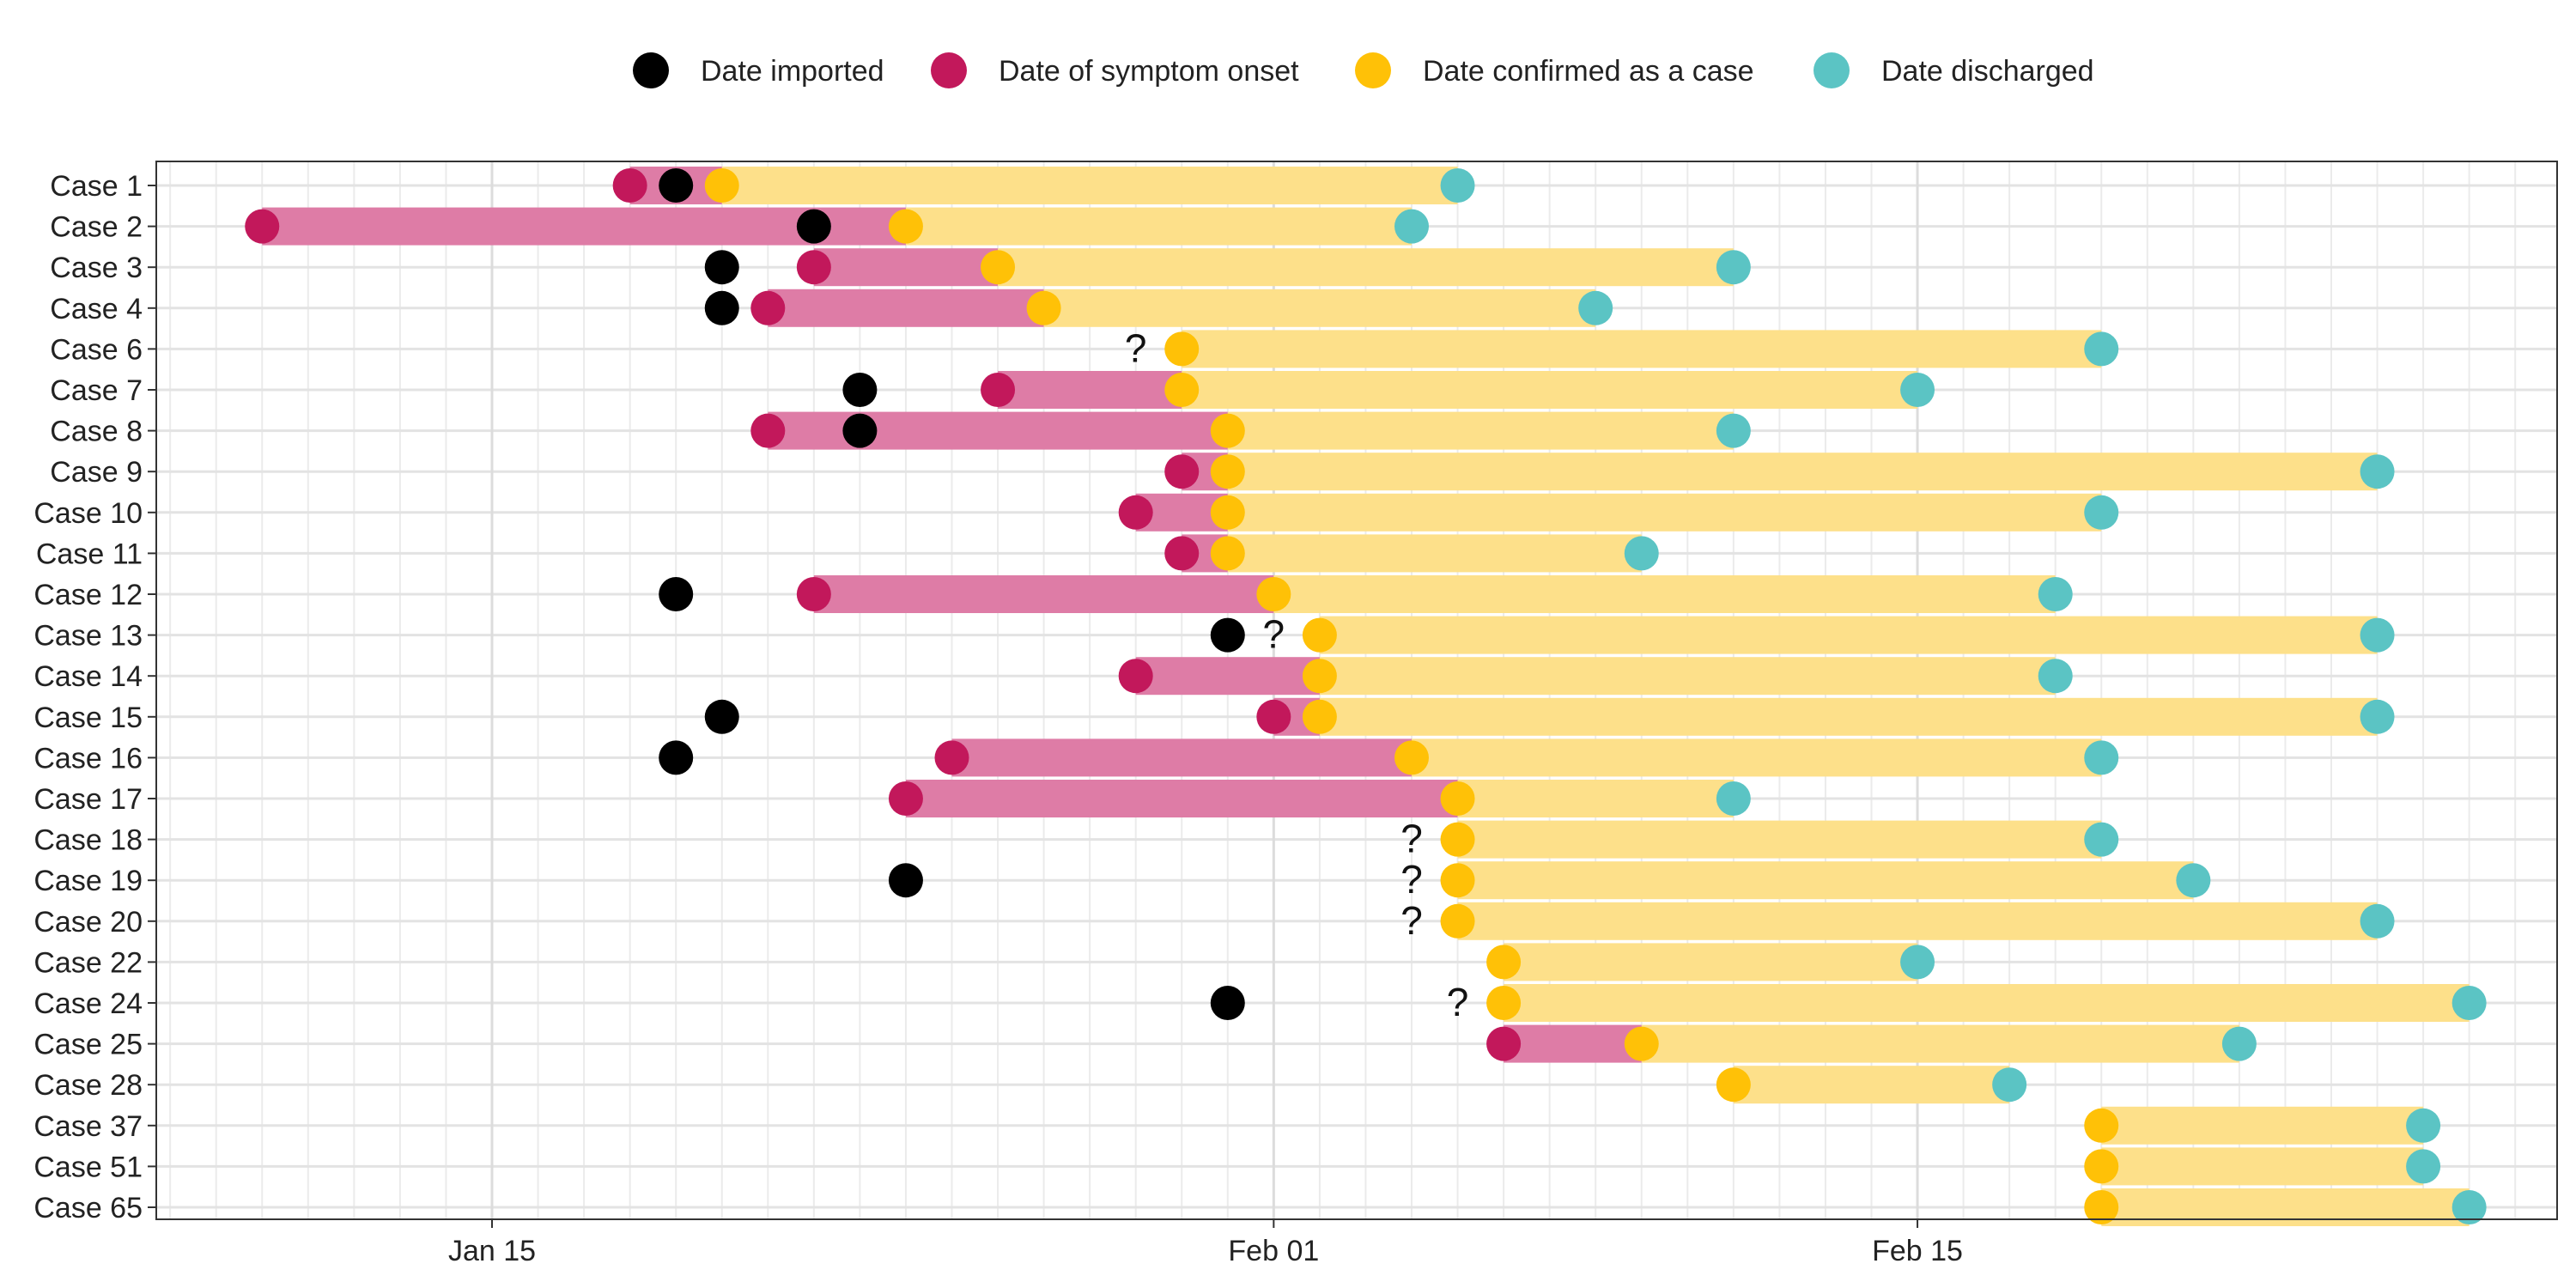  Describe the element at coordinates (88, 922) in the screenshot. I see `y-tick-label: Case 20` at that location.